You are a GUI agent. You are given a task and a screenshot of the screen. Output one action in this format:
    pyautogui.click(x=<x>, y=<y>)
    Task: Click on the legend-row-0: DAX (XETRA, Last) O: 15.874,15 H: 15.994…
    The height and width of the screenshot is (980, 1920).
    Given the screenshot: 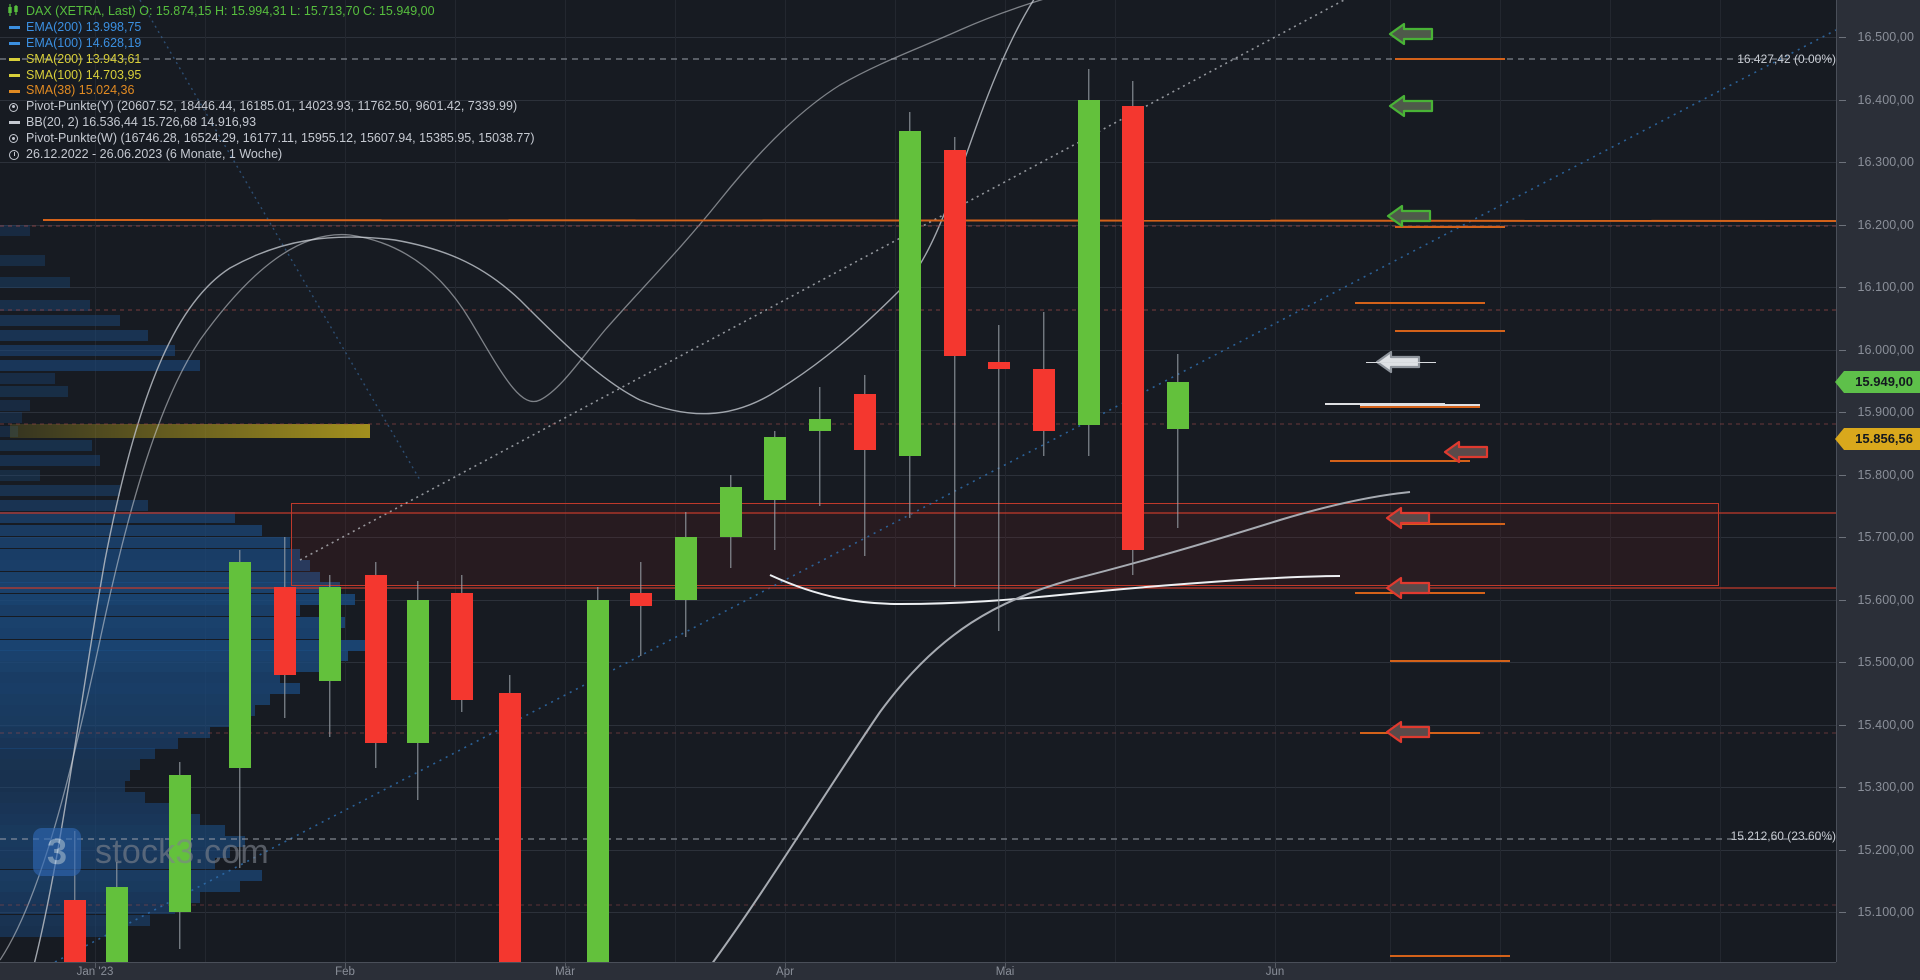 What is the action you would take?
    pyautogui.click(x=270, y=11)
    